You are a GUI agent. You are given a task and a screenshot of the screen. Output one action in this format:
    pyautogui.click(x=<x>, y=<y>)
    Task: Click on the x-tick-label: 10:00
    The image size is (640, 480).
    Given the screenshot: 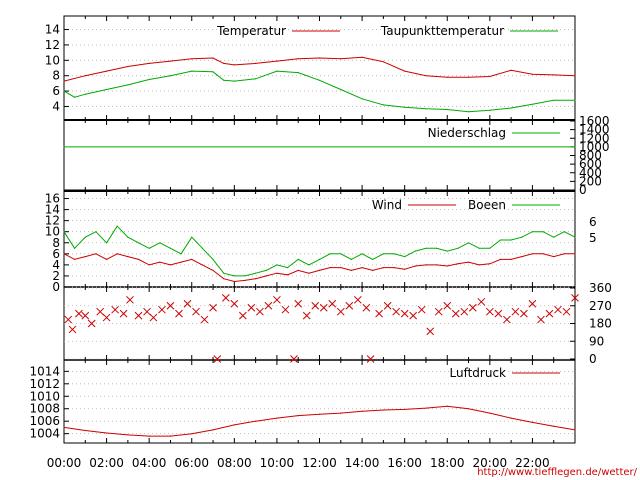 What is the action you would take?
    pyautogui.click(x=277, y=463)
    